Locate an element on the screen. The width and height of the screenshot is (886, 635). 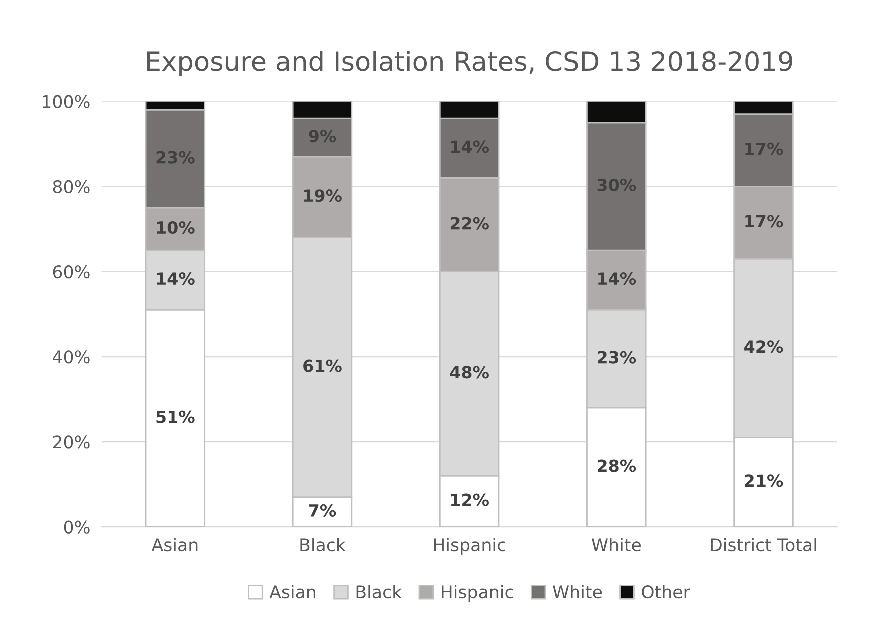
data-label: 23% is located at coordinates (617, 357).